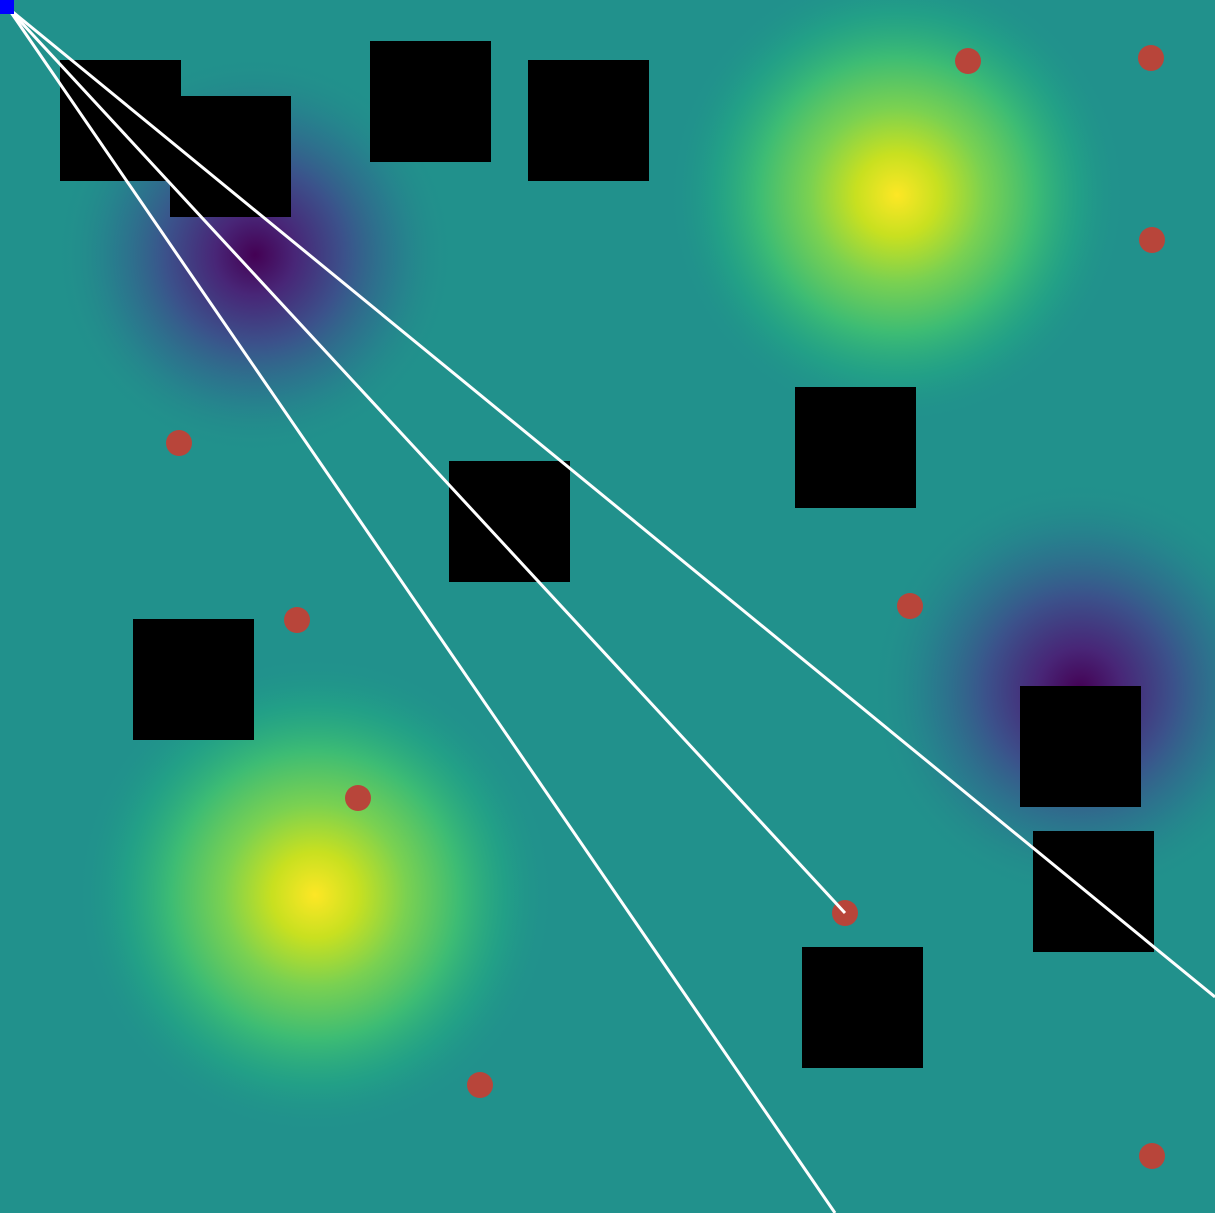 This screenshot has width=1215, height=1213. Describe the element at coordinates (7, 7) in the screenshot. I see `agent` at that location.